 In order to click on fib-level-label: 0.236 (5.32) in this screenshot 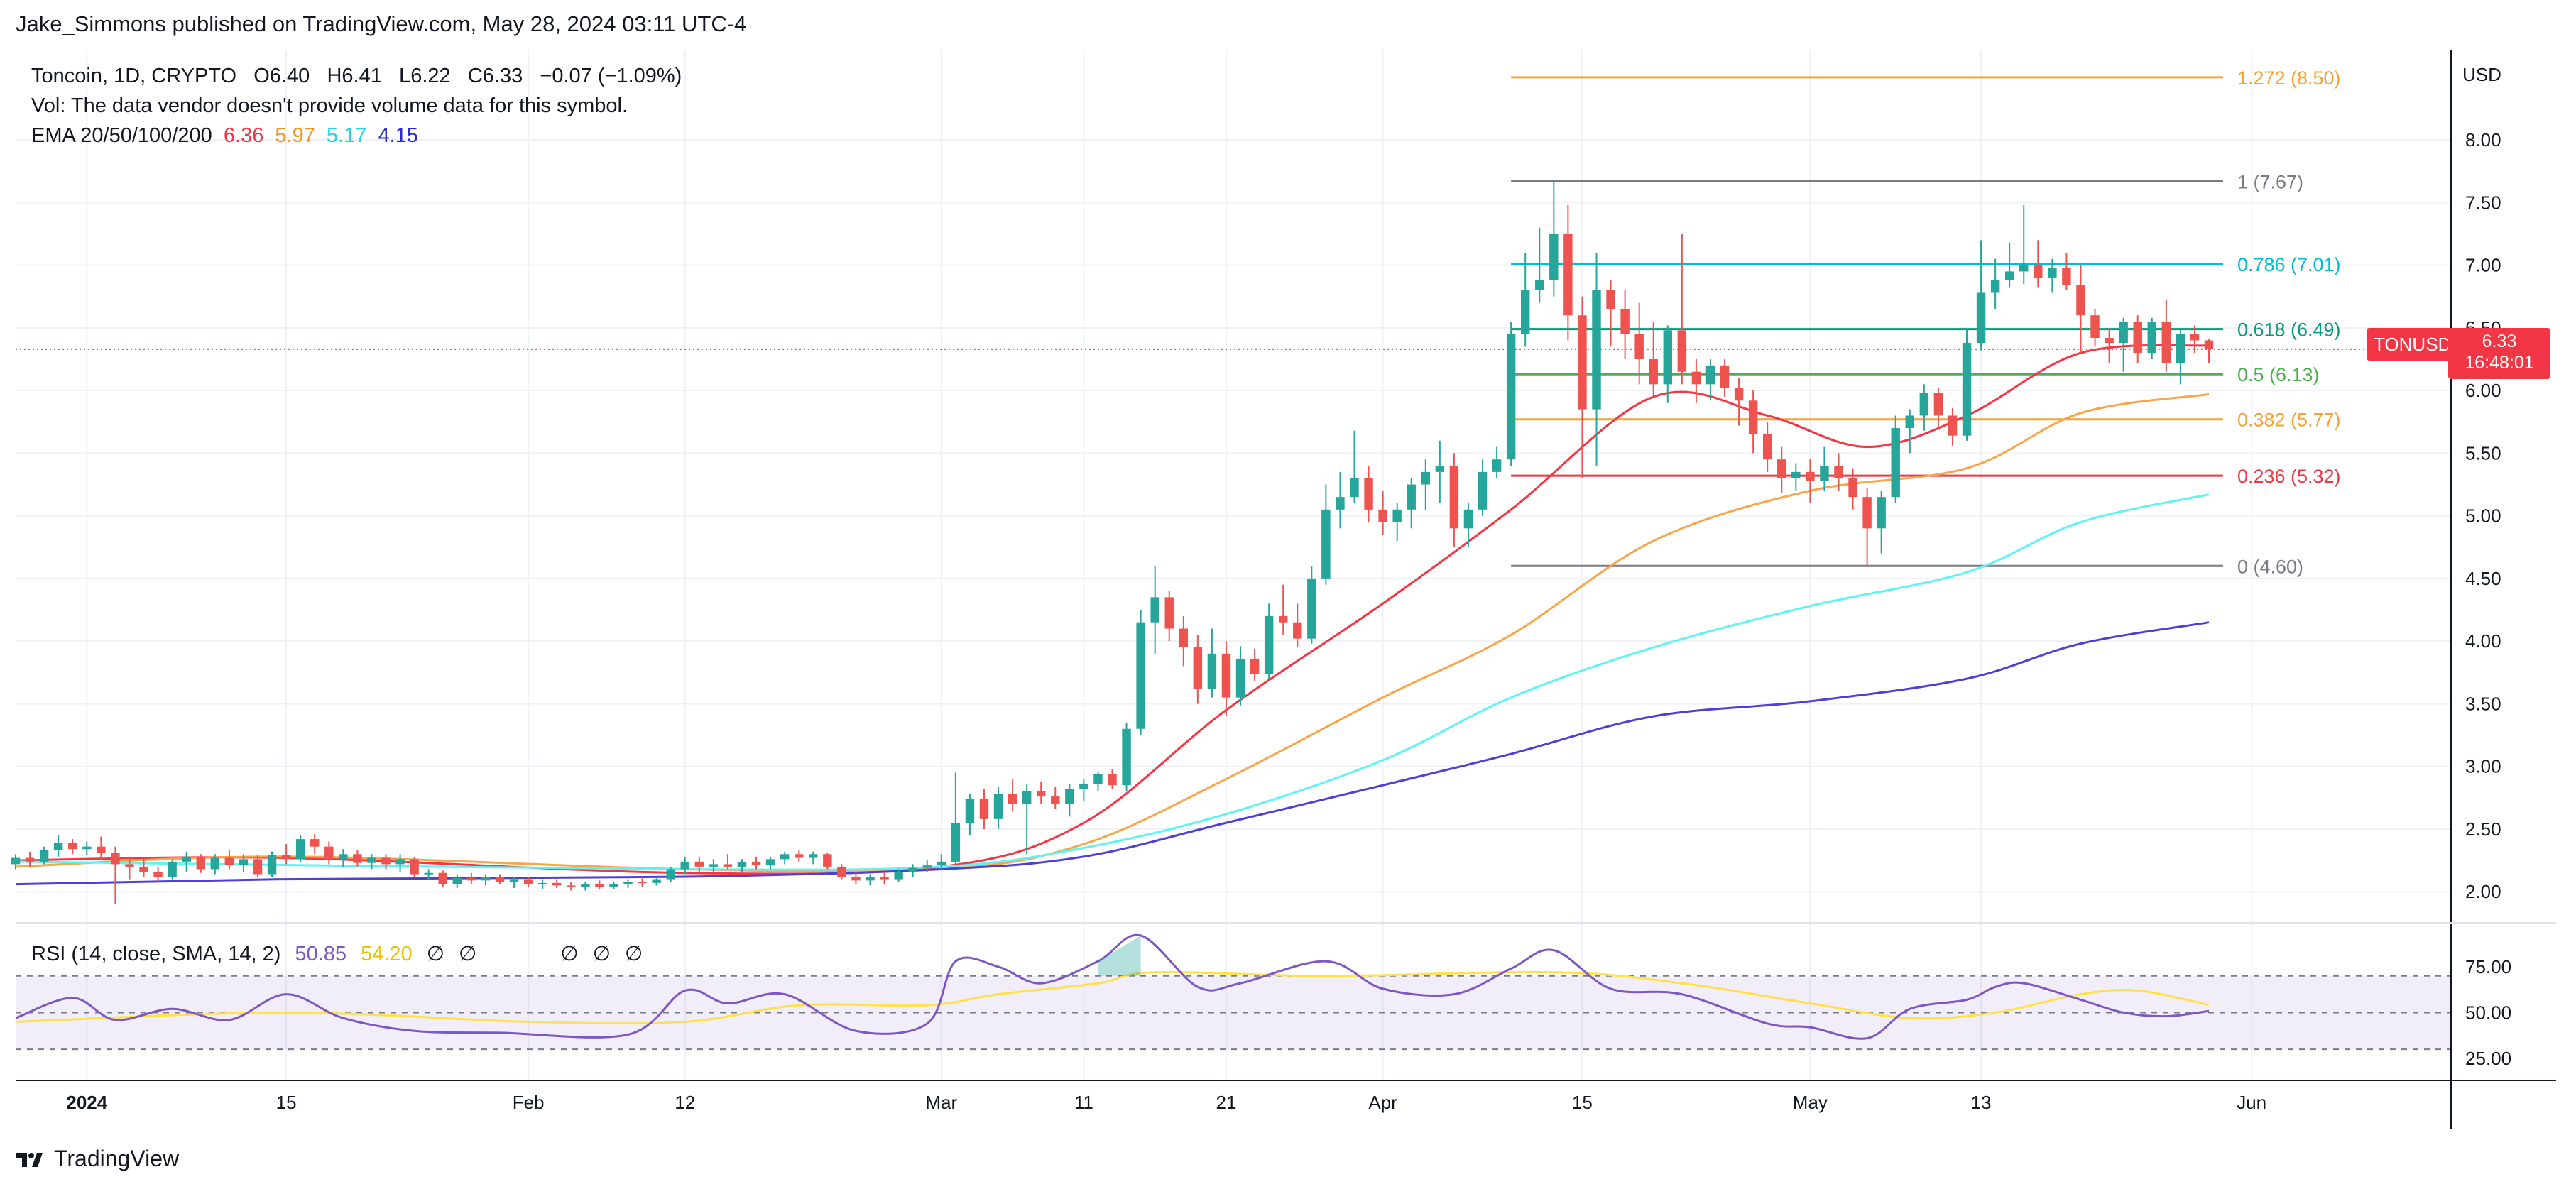, I will do `click(2289, 476)`.